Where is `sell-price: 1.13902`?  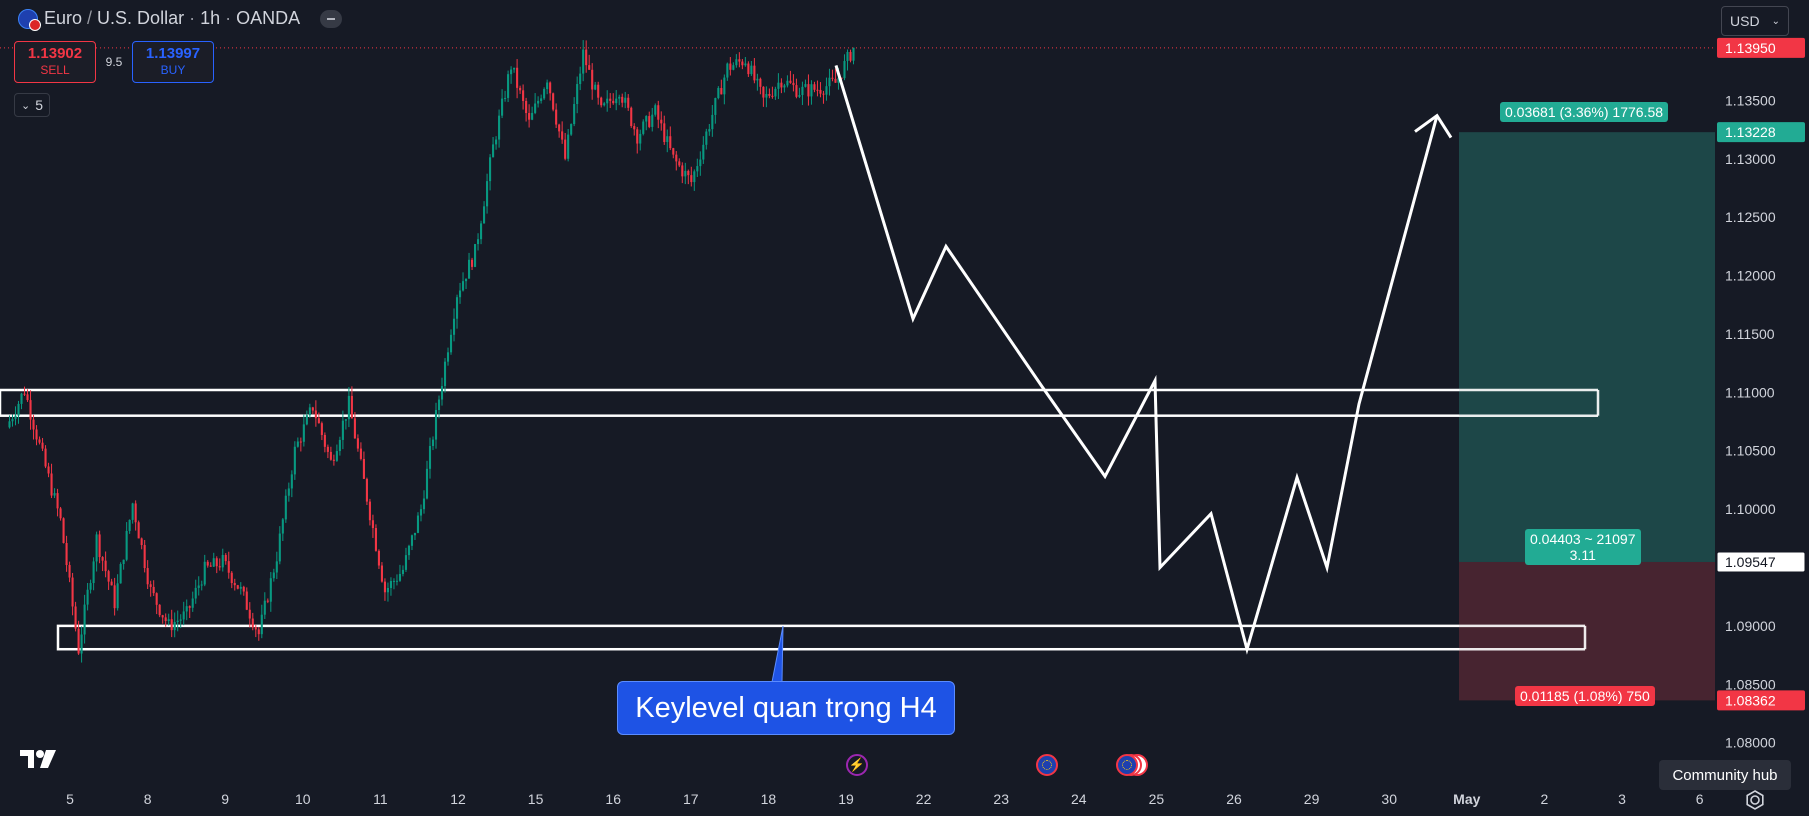
sell-price: 1.13902 is located at coordinates (55, 53).